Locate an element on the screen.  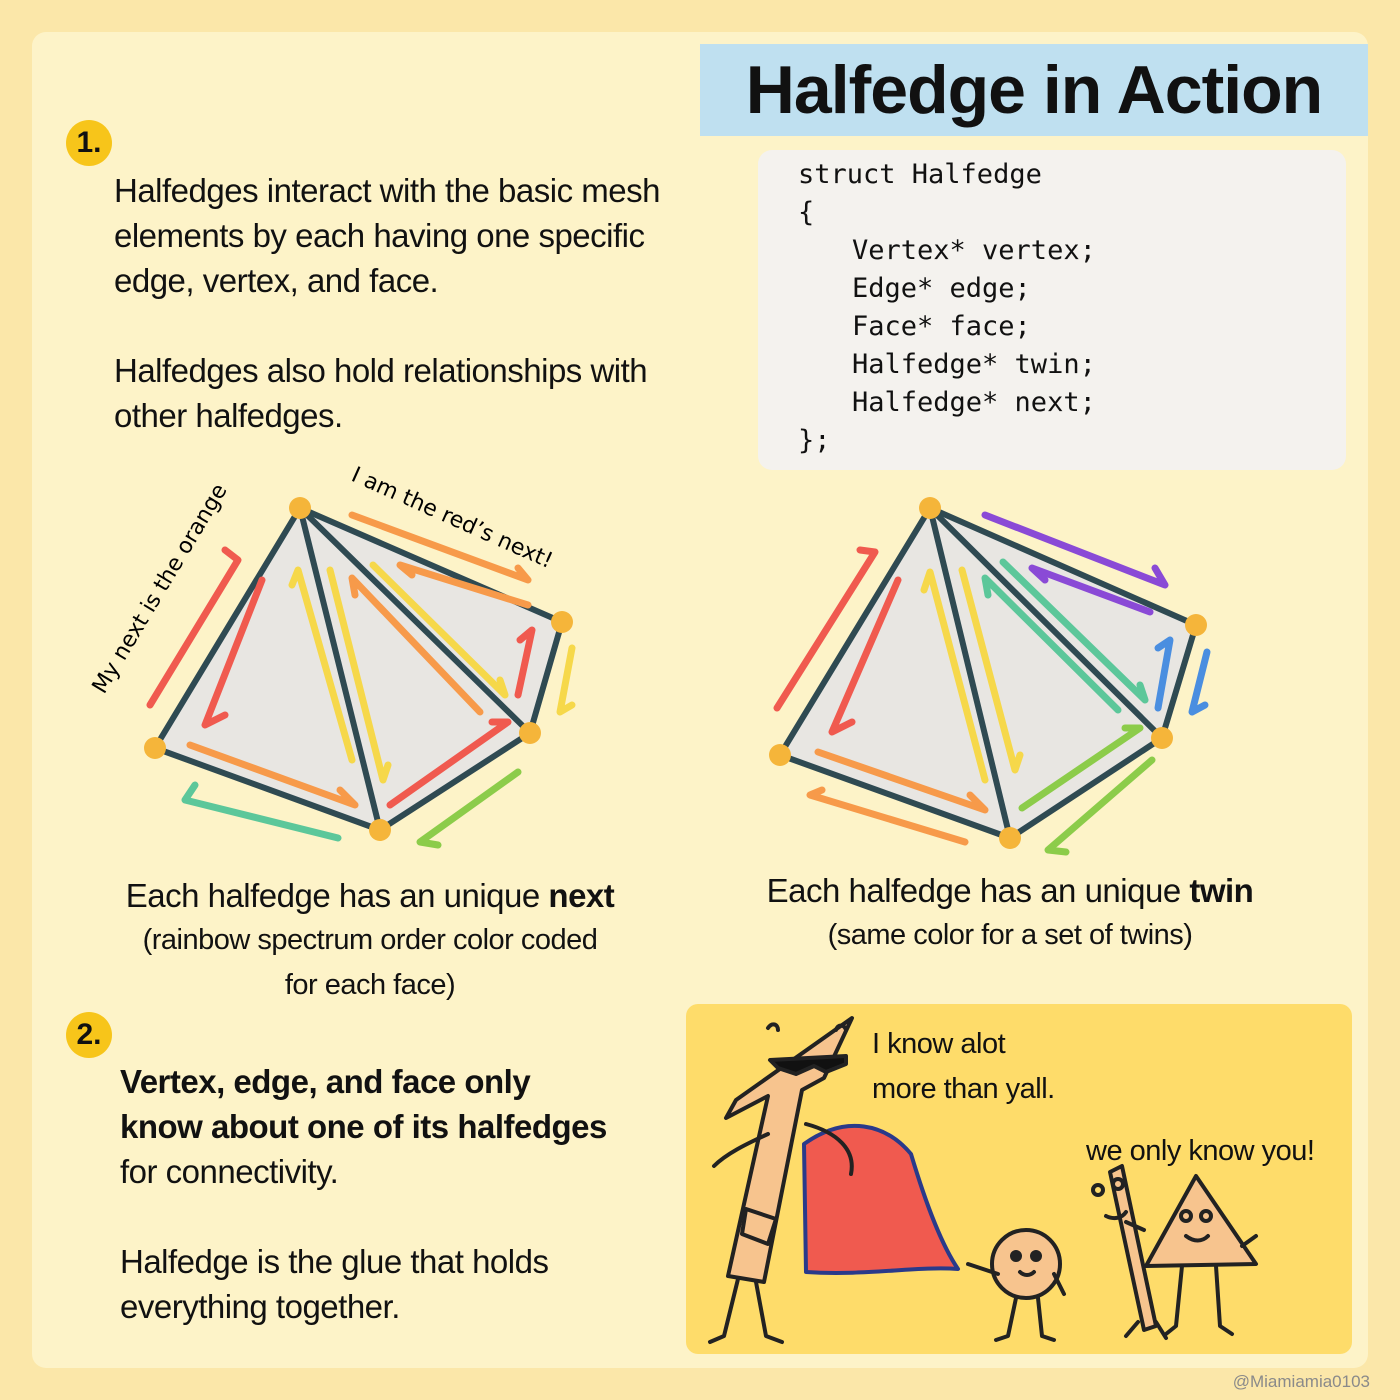
step-1-badge: 1. is located at coordinates (89, 143).